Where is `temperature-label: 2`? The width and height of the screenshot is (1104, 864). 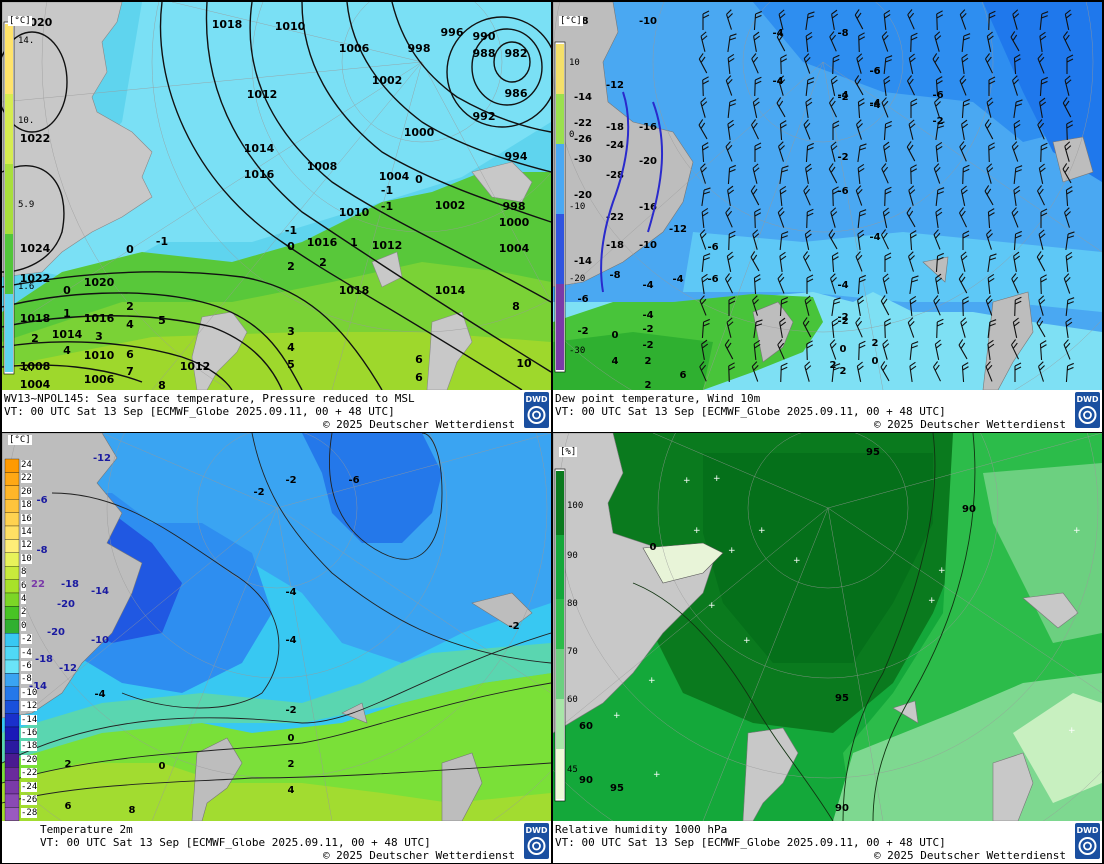
temperature-label: 2 is located at coordinates (291, 764).